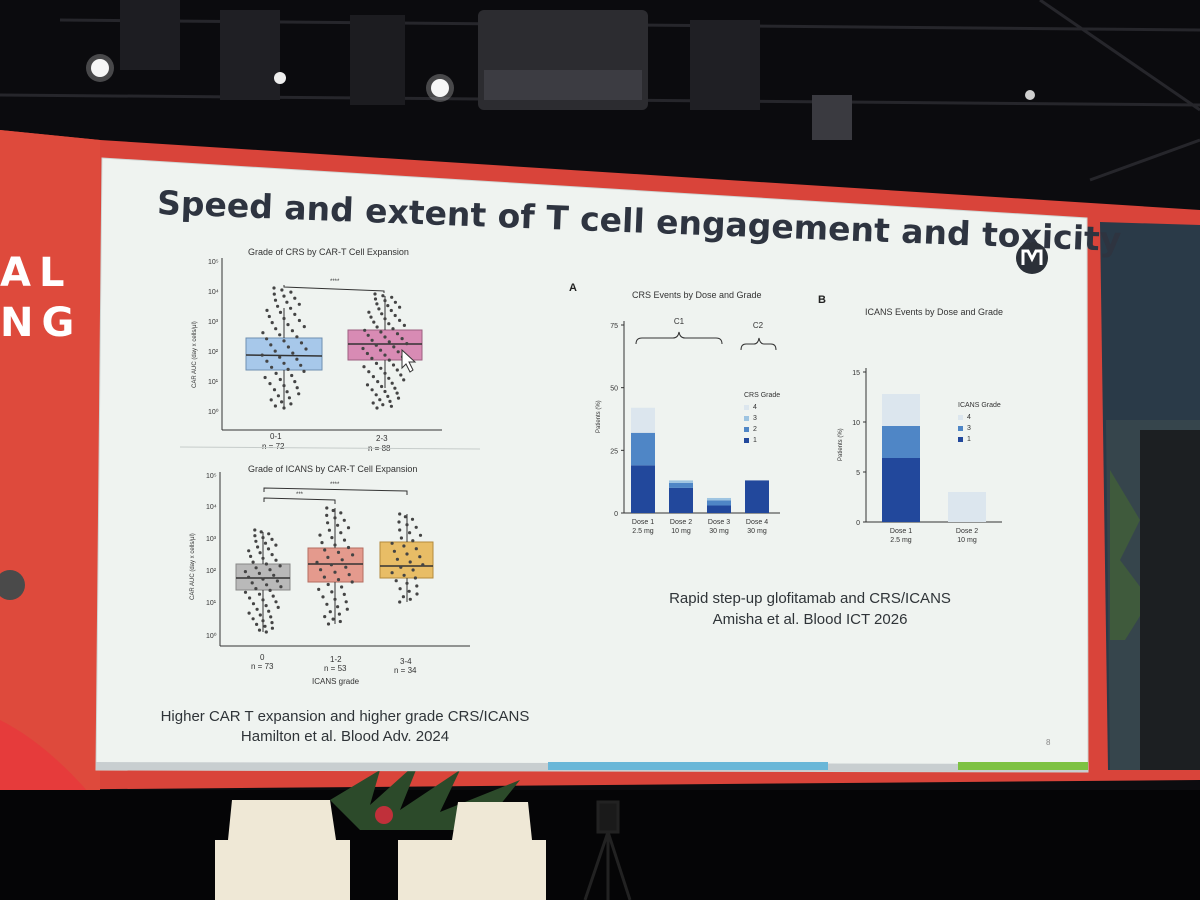  Describe the element at coordinates (335, 282) in the screenshot. I see `significance-label: ****` at that location.